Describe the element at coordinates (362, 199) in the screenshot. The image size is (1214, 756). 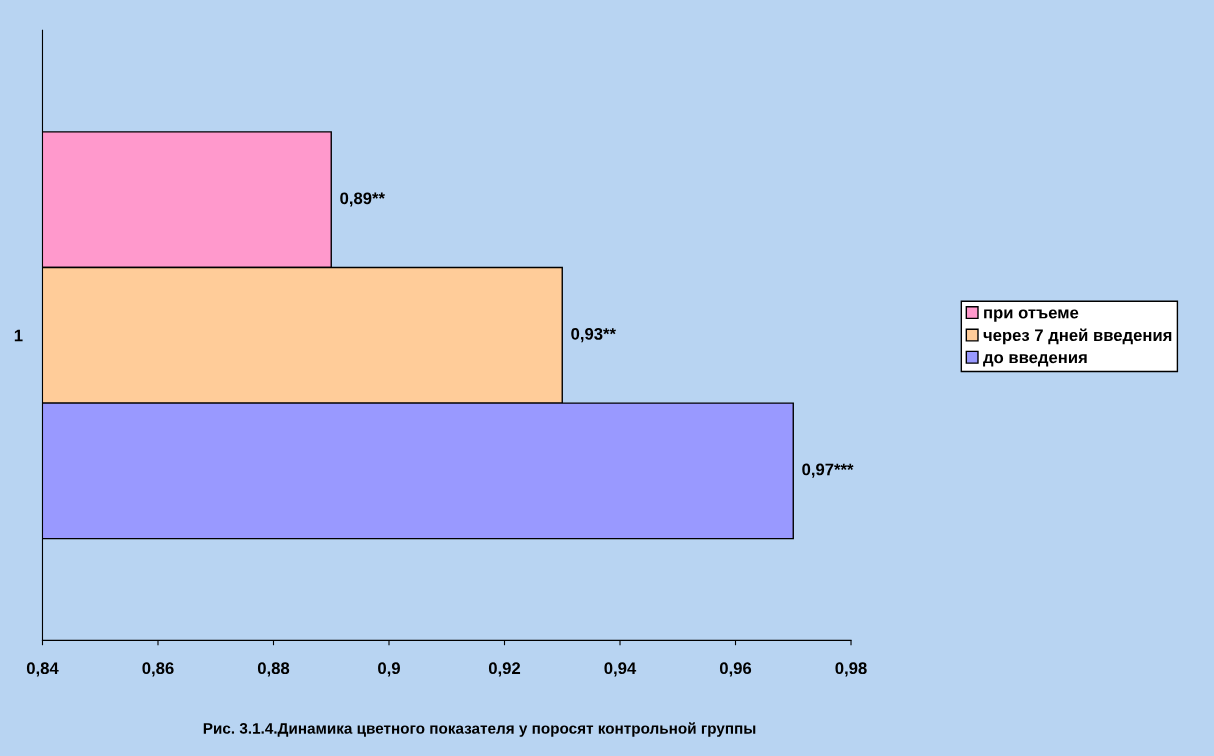
I see `data-label: 0,89**` at that location.